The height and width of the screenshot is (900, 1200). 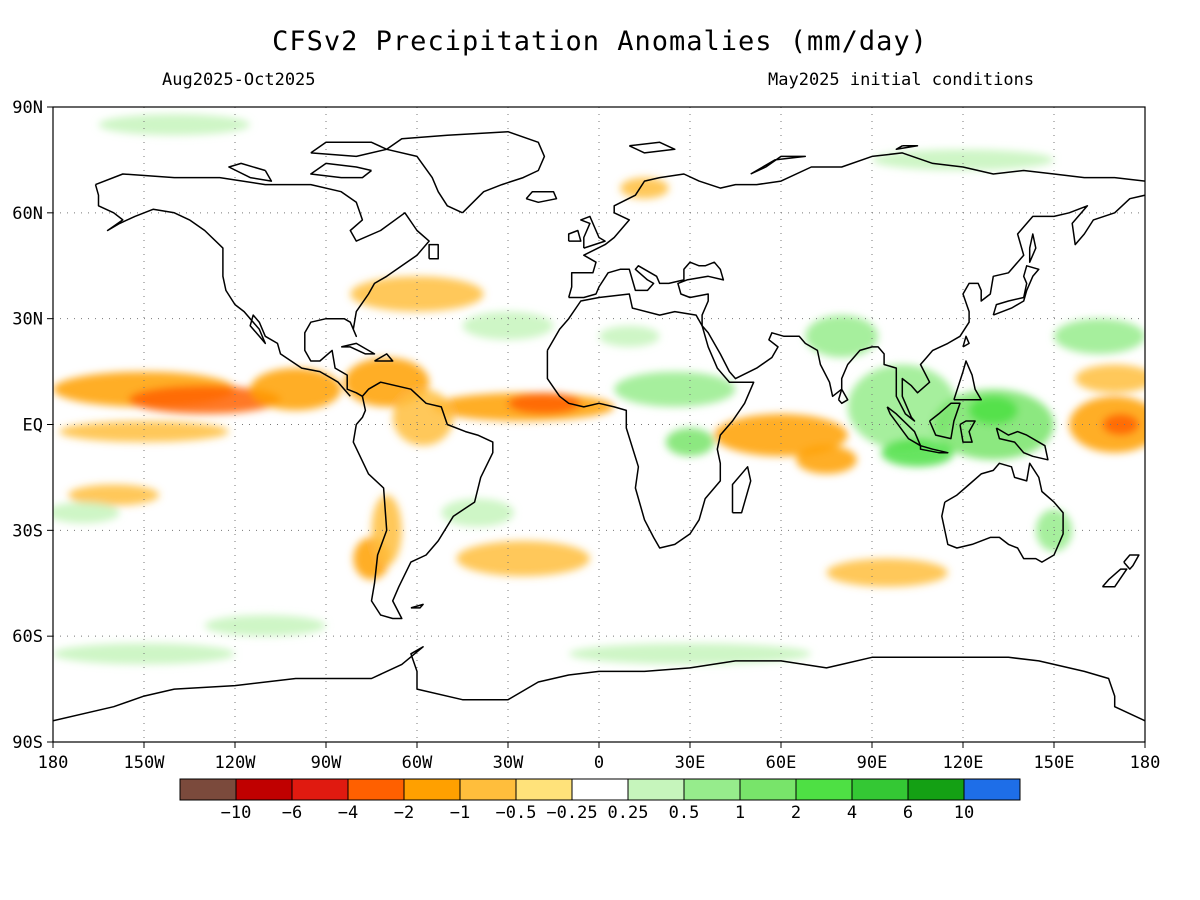 What do you see at coordinates (852, 813) in the screenshot?
I see `colorbar-label: 4` at bounding box center [852, 813].